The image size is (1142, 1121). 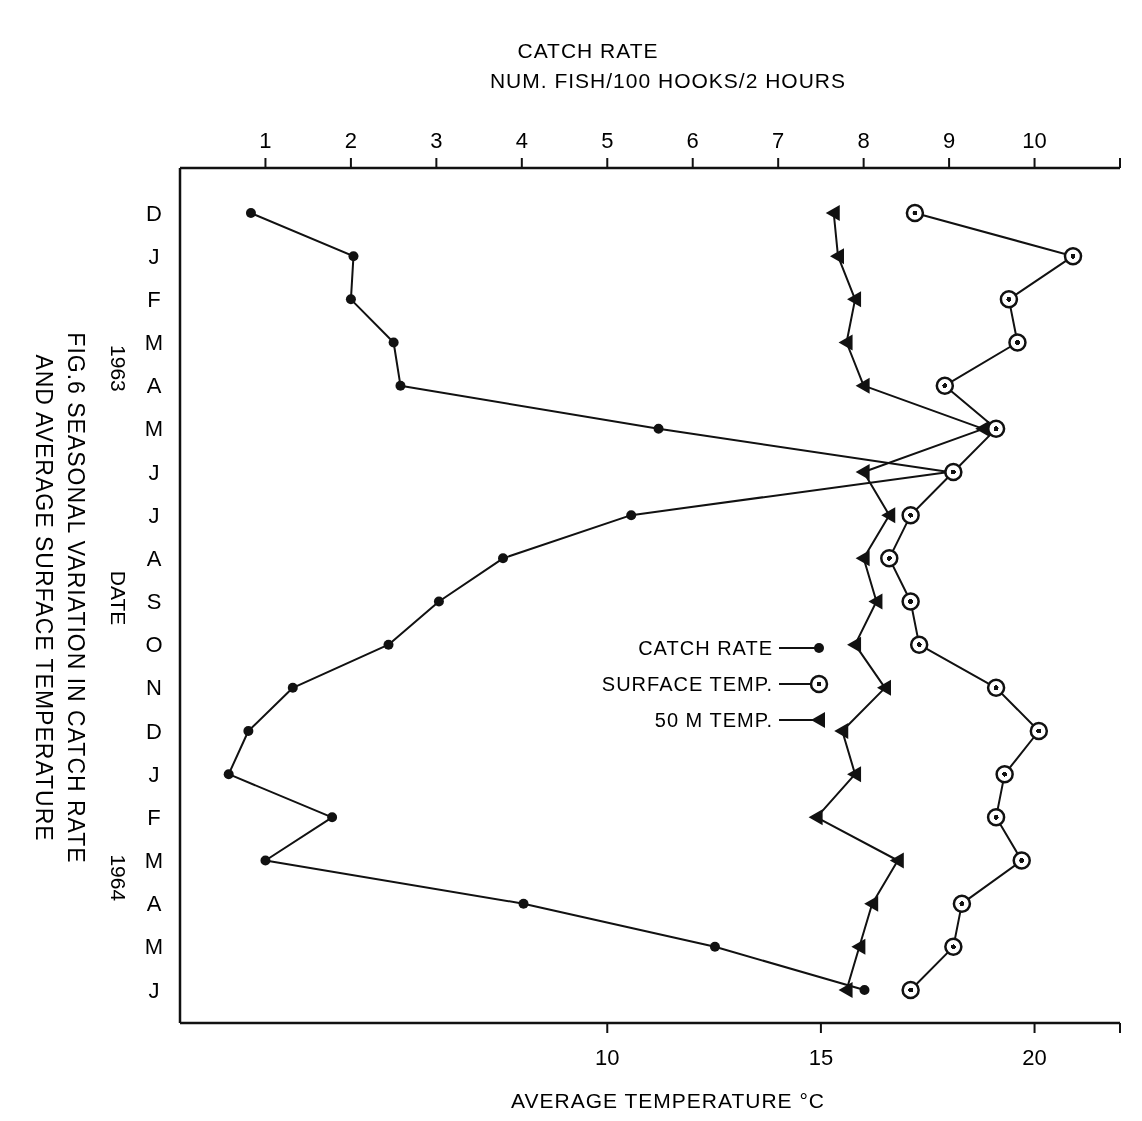 I want to click on text: 1963, so click(x=118, y=368).